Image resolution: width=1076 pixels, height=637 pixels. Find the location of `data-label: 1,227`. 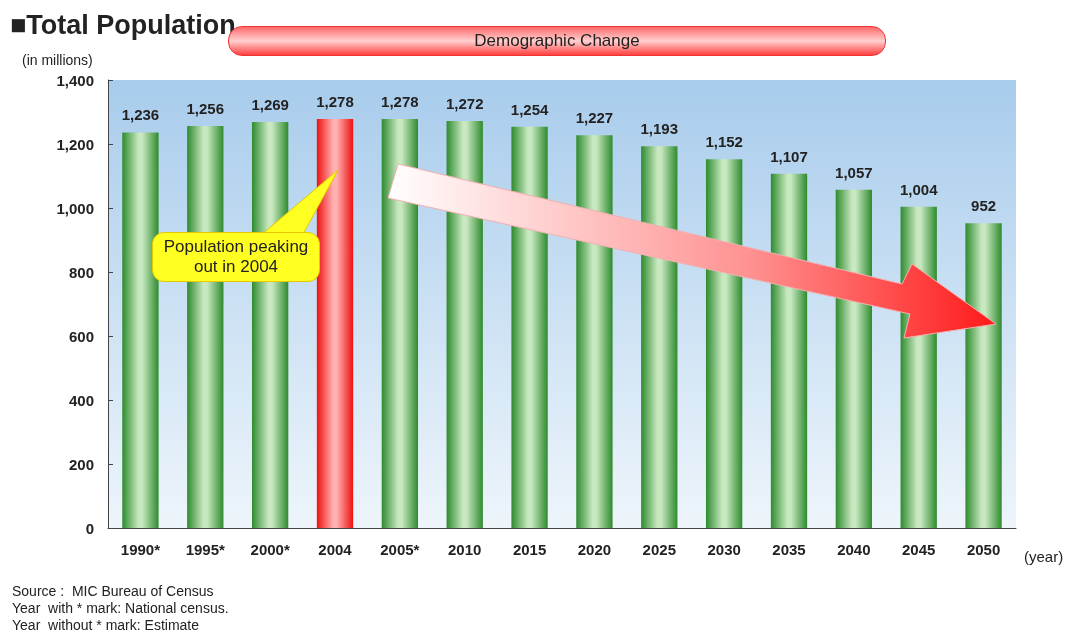

data-label: 1,227 is located at coordinates (594, 118).